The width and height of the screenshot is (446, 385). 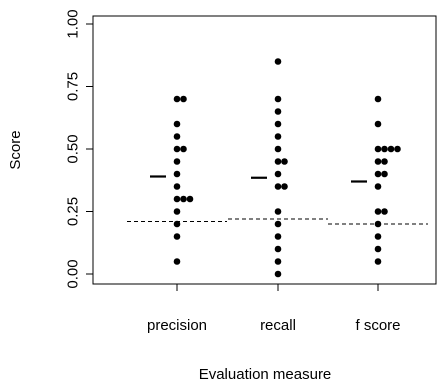 What do you see at coordinates (72, 148) in the screenshot?
I see `y-tick-label: 0.50` at bounding box center [72, 148].